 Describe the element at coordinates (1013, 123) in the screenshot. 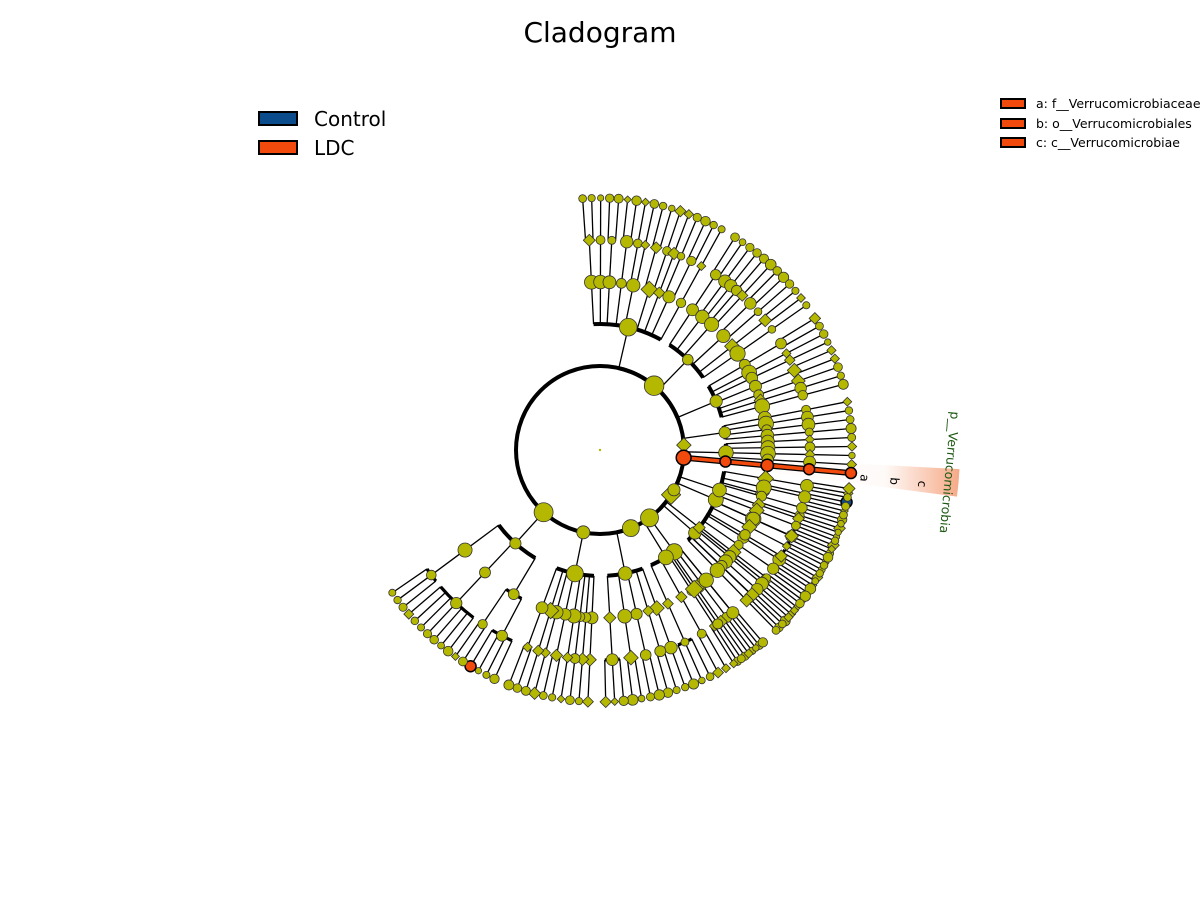

I see `clade-swatch-b` at that location.